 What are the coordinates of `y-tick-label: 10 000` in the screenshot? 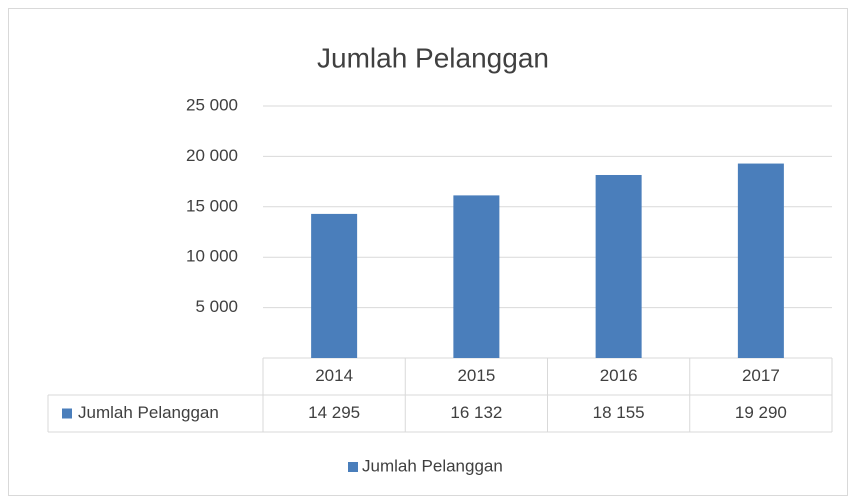 It's located at (212, 256).